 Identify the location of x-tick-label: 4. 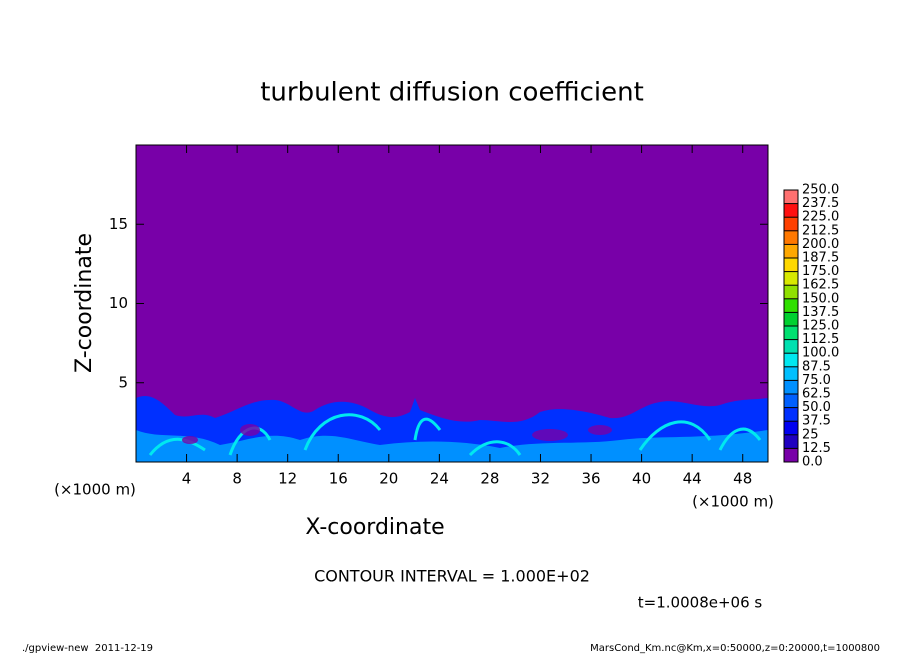
(187, 479).